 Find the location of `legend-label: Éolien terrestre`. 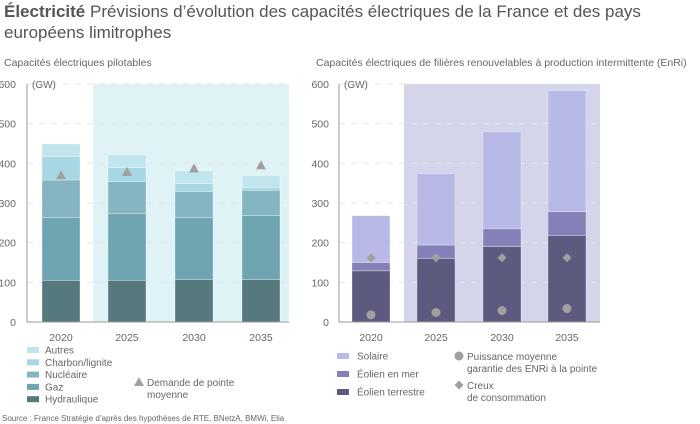

legend-label: Éolien terrestre is located at coordinates (391, 392).